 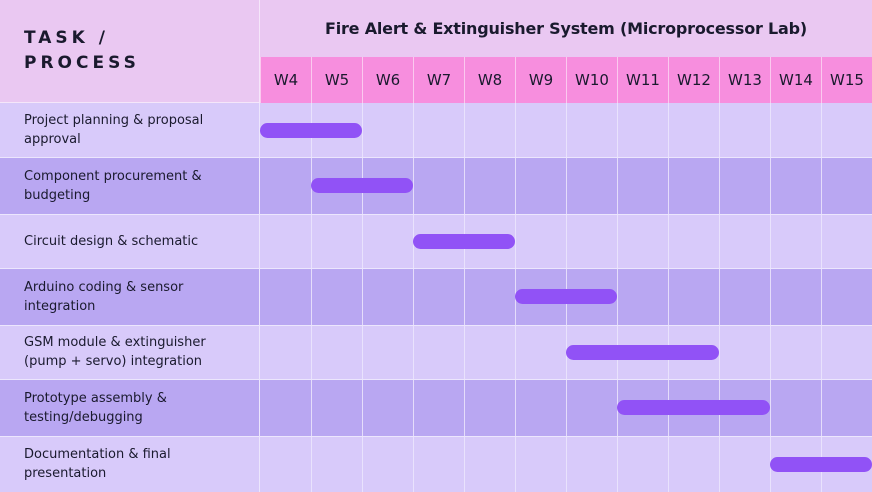 I want to click on task-label-cell: Documentation & final presentation, so click(x=130, y=464).